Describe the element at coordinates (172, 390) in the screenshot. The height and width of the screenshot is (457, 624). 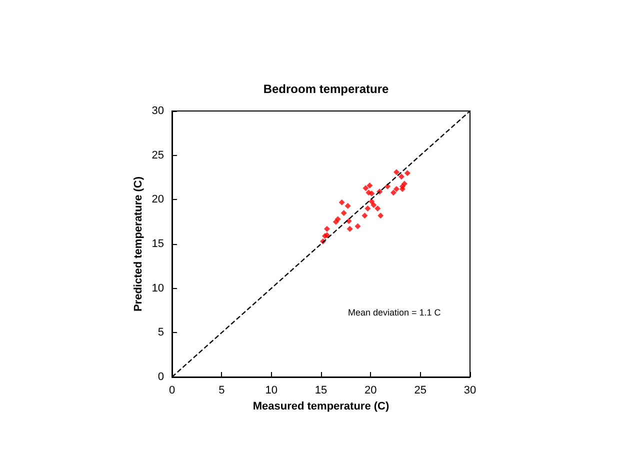
I see `x-tick-label: 0` at that location.